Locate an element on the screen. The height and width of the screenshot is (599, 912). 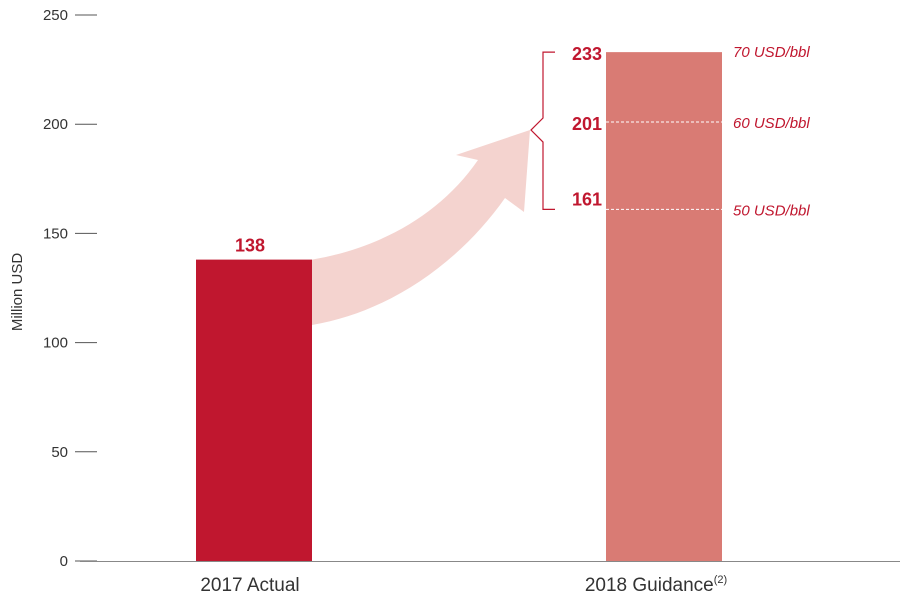
x-category-label: 2017 Actual is located at coordinates (249, 585).